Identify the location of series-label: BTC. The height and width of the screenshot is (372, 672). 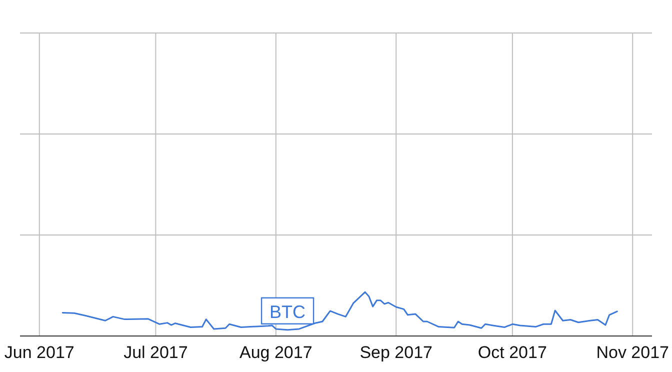
(288, 312).